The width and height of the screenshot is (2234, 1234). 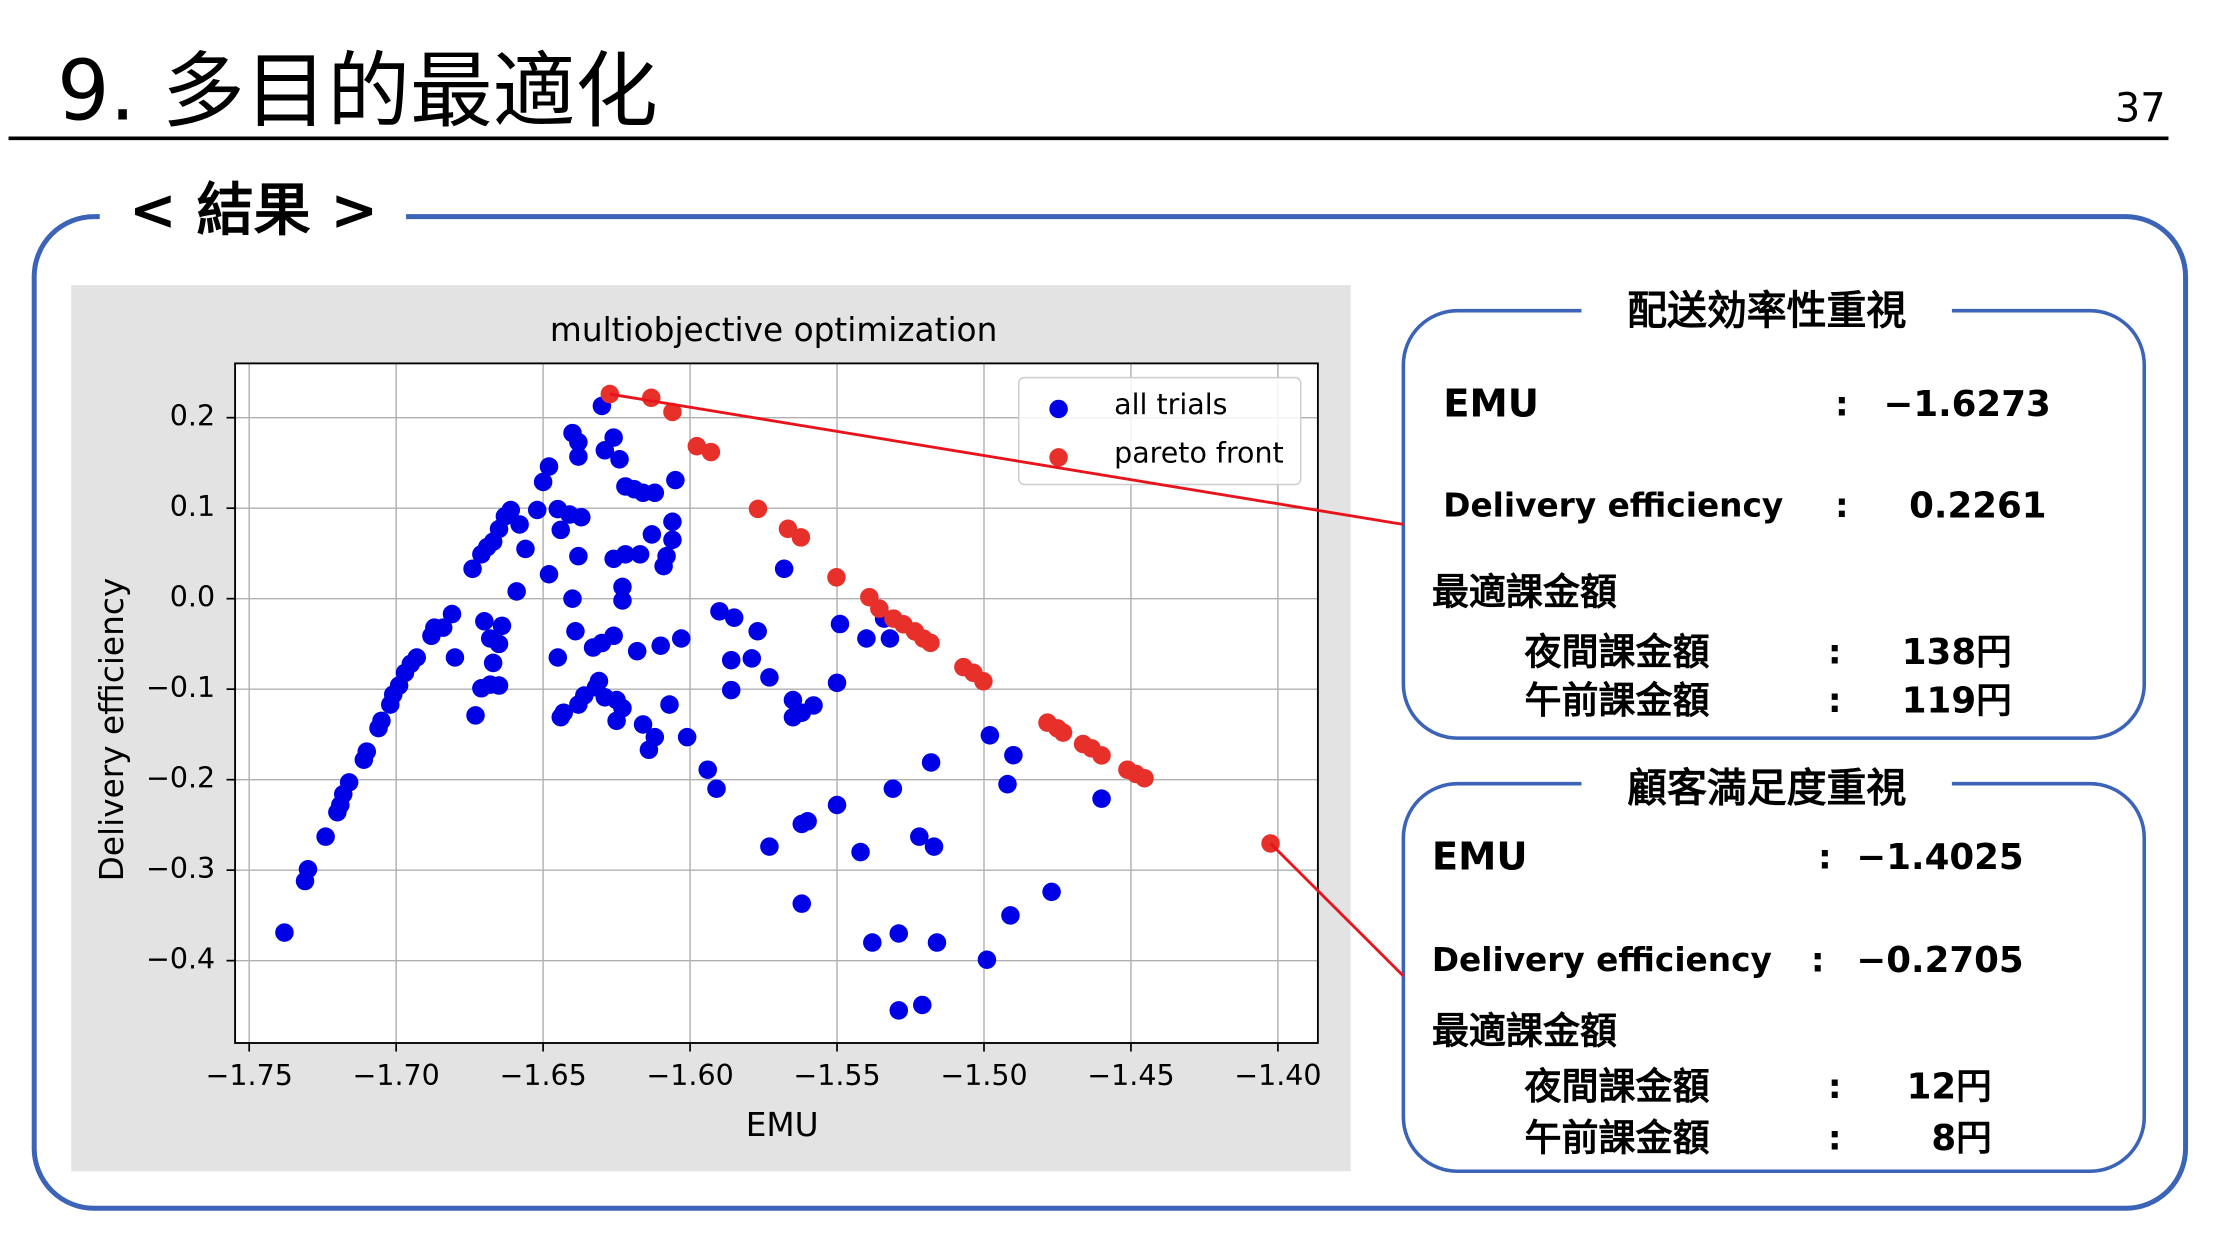 I want to click on x-tick-label: −1.45, so click(x=1130, y=1075).